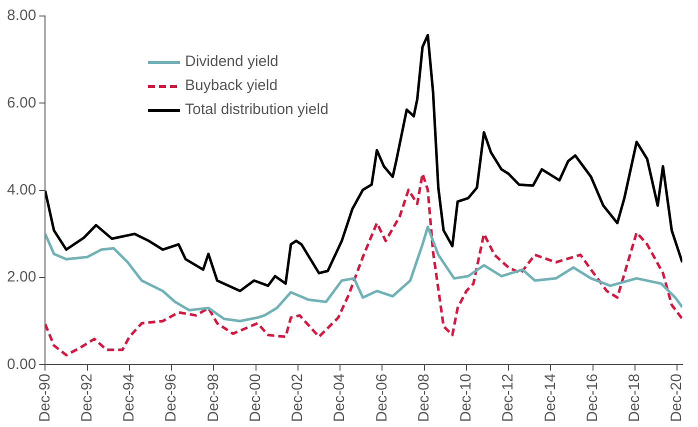  I want to click on x-tick-label: Dec-16, so click(592, 398).